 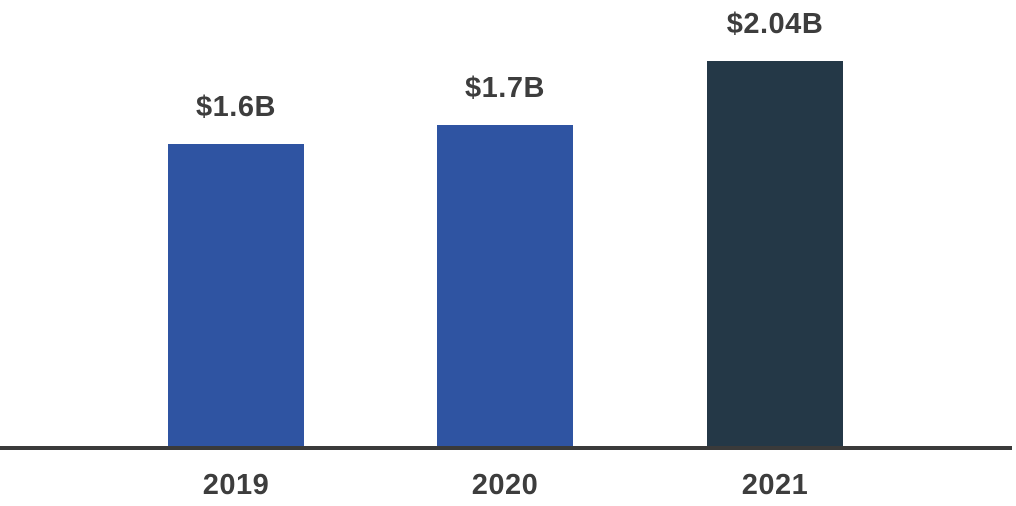 I want to click on bar-2021, so click(x=775, y=253).